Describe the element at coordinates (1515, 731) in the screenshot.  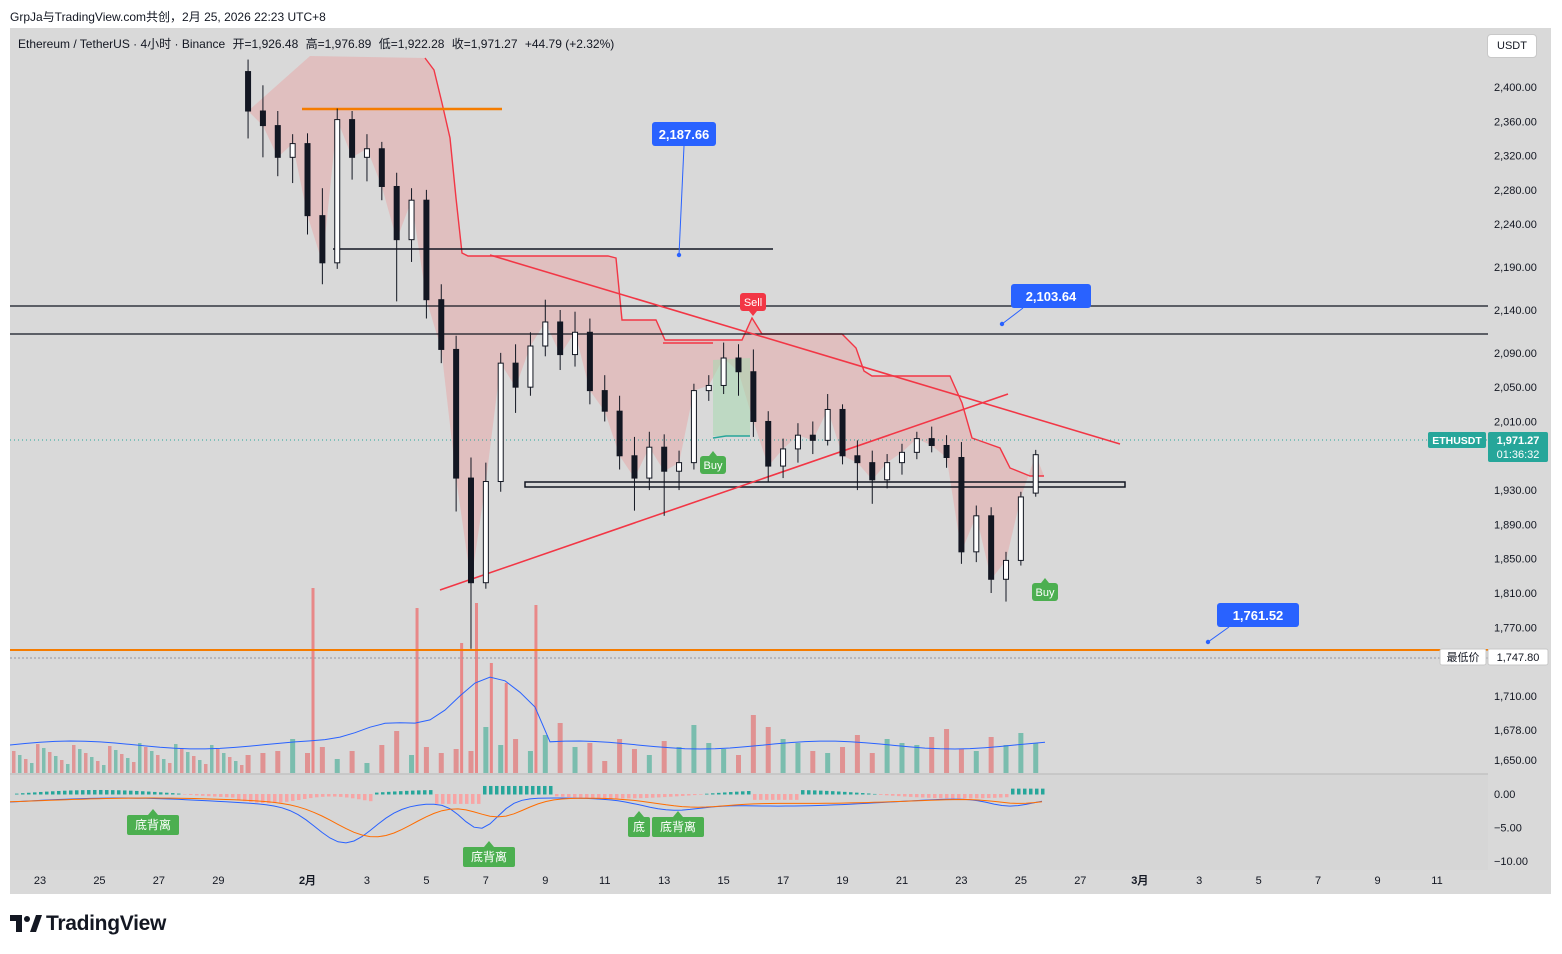
I see `price-axis-label: 1,678.00` at that location.